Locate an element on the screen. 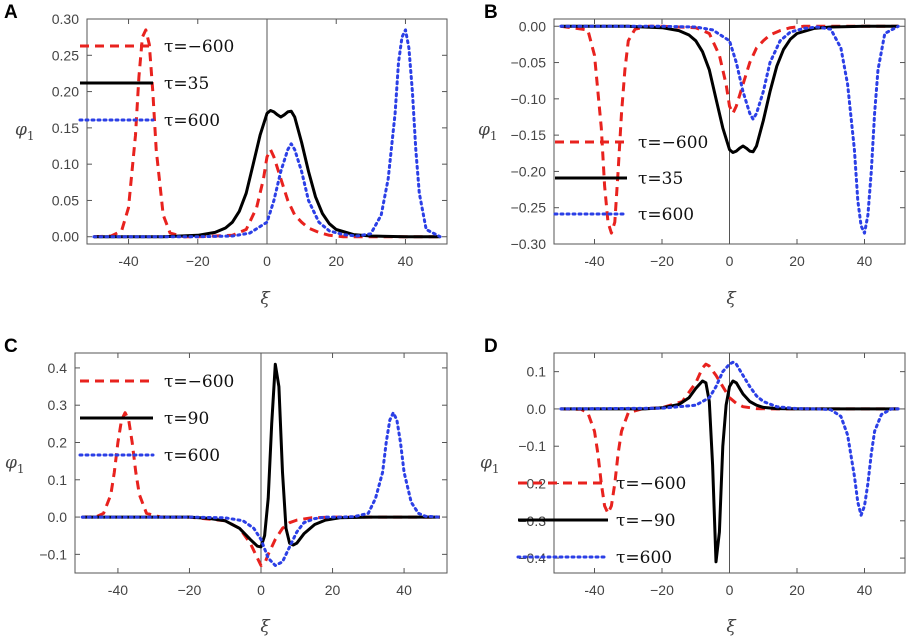 The height and width of the screenshot is (641, 913). y-tick-label: 0.4 is located at coordinates (58, 368).